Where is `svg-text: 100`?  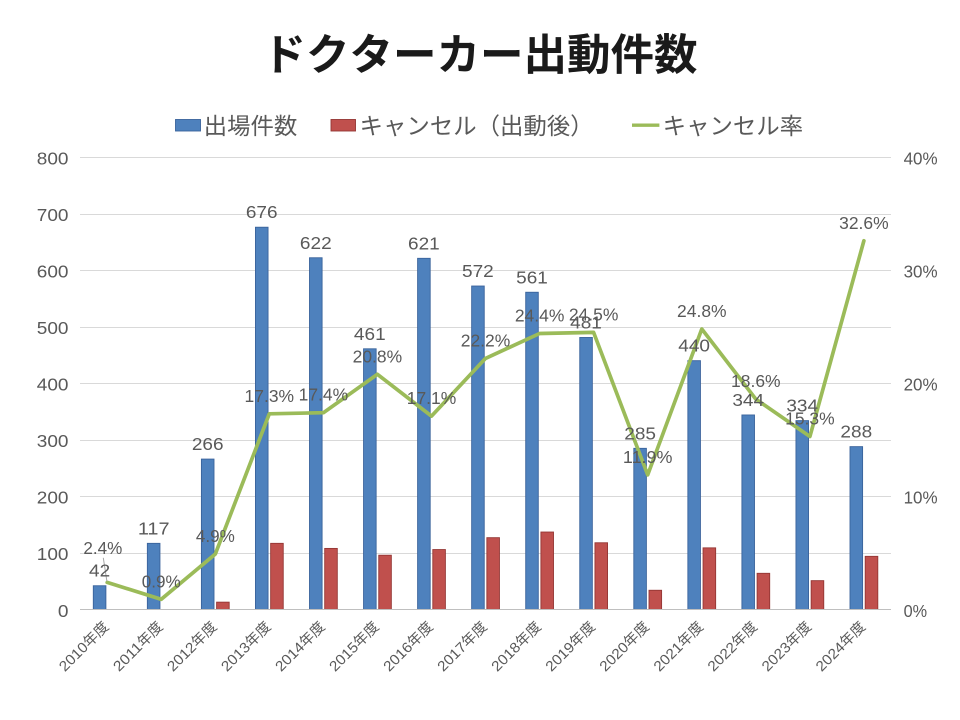 svg-text: 100 is located at coordinates (53, 554).